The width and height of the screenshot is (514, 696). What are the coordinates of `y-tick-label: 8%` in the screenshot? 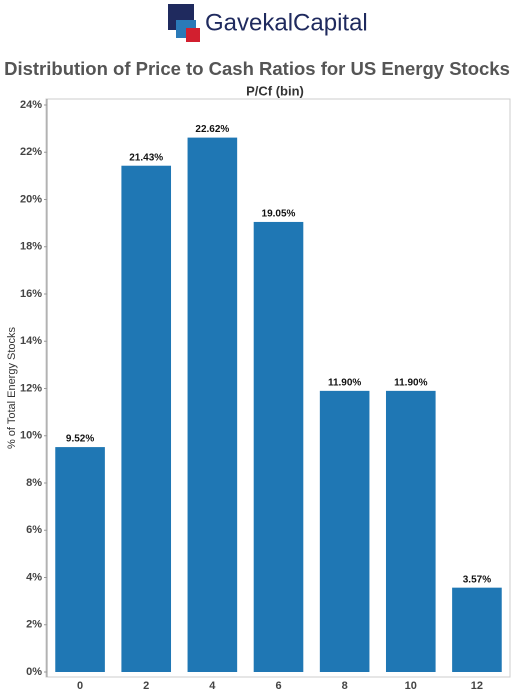 It's located at (34, 483).